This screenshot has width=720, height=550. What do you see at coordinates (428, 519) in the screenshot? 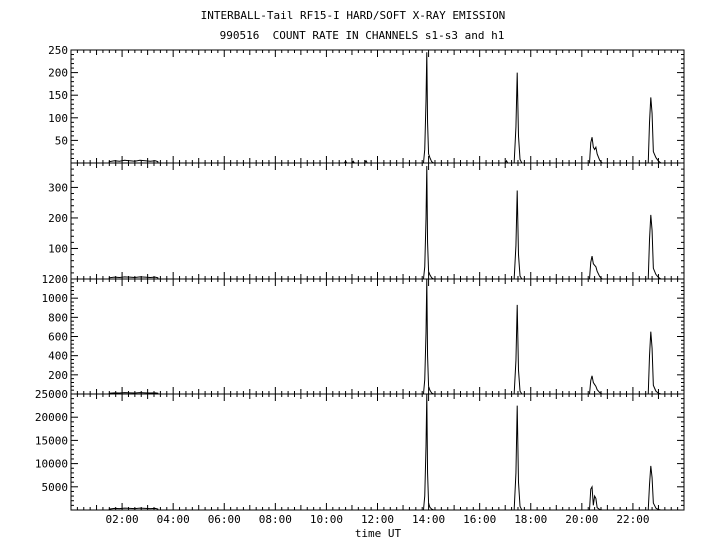
I see `x-tick-label: 14:00` at bounding box center [428, 519].